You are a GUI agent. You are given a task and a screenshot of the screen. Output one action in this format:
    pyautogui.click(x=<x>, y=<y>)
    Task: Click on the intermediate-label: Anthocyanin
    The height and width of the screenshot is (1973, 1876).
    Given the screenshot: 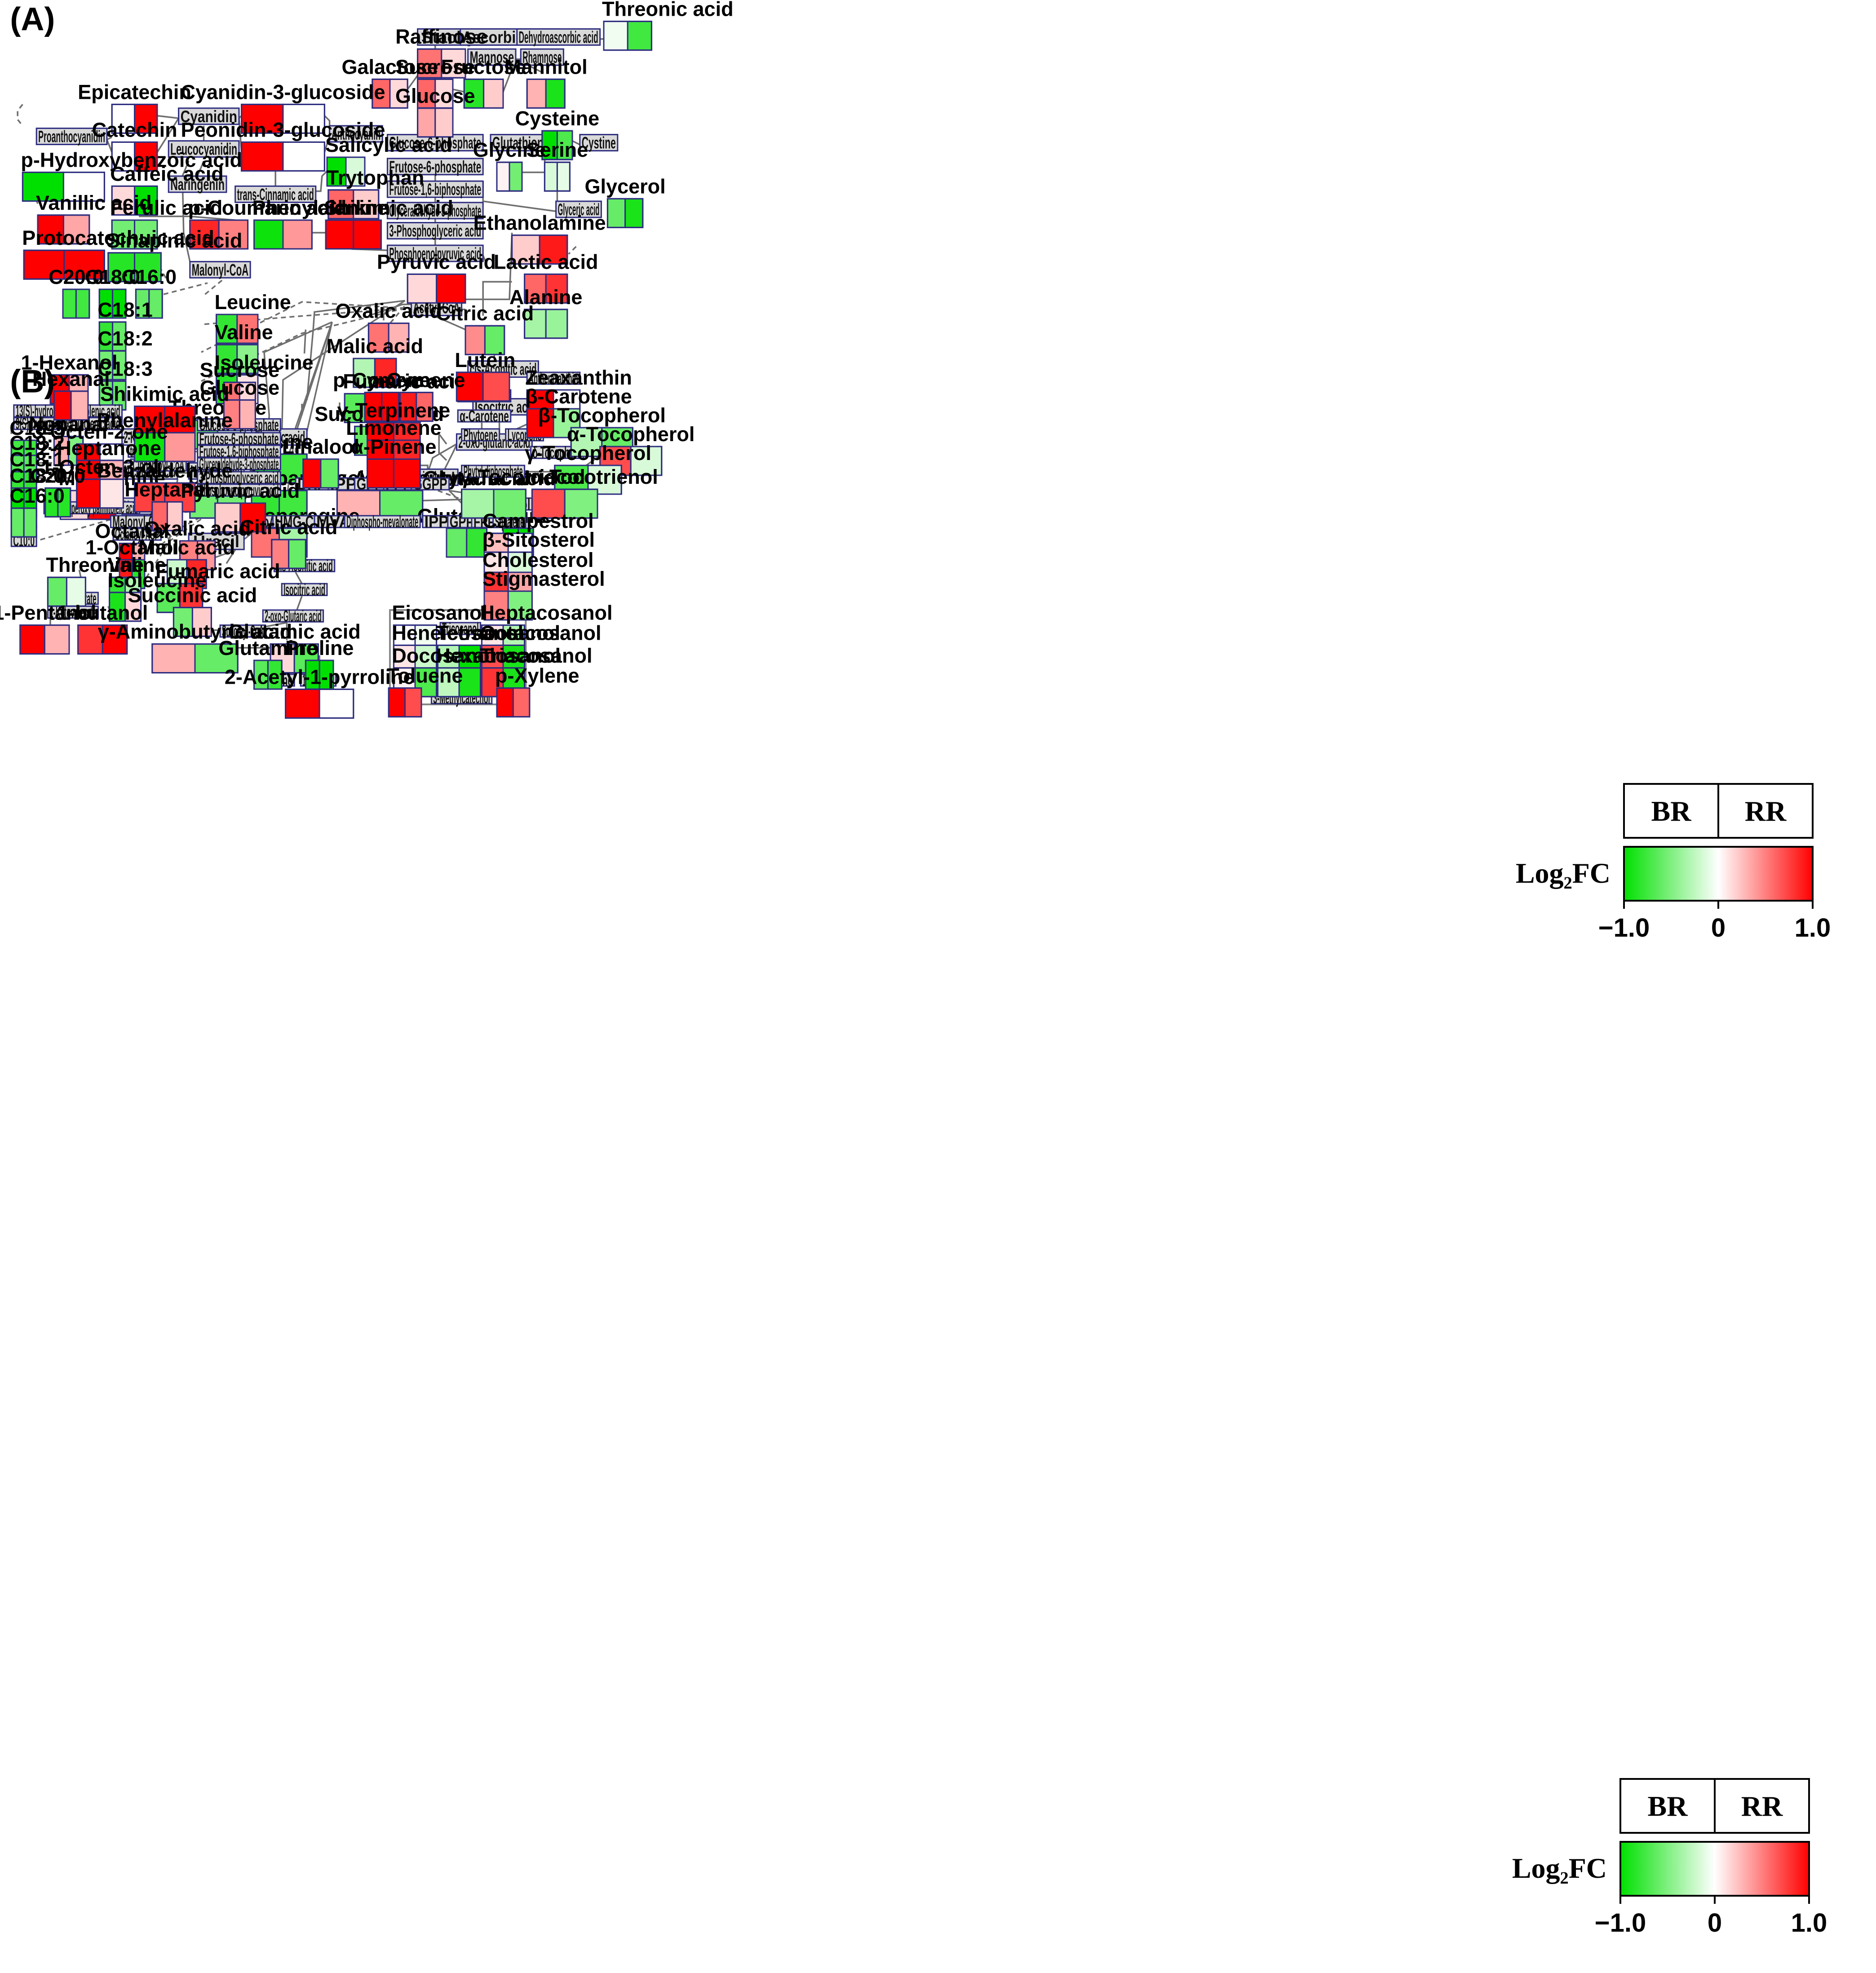 What is the action you would take?
    pyautogui.click(x=357, y=134)
    